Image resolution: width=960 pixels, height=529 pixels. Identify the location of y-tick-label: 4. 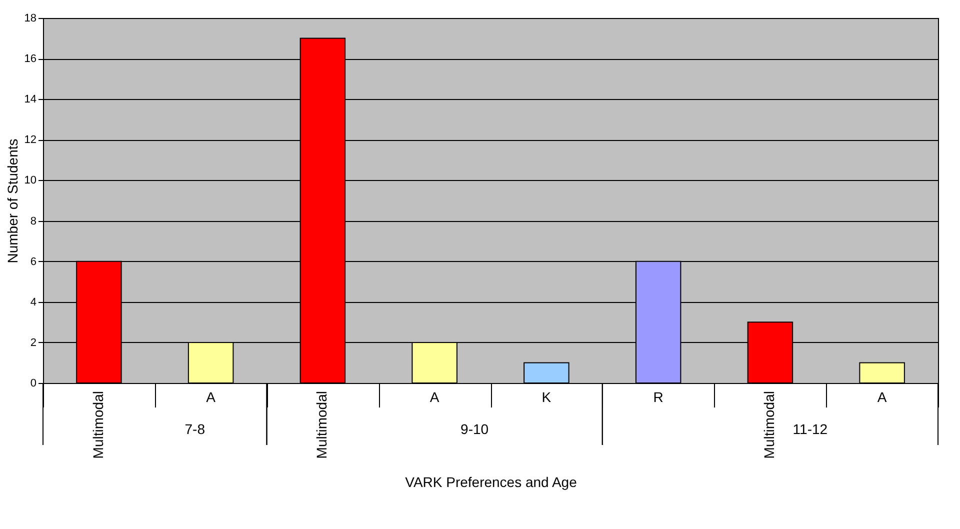
(33, 302).